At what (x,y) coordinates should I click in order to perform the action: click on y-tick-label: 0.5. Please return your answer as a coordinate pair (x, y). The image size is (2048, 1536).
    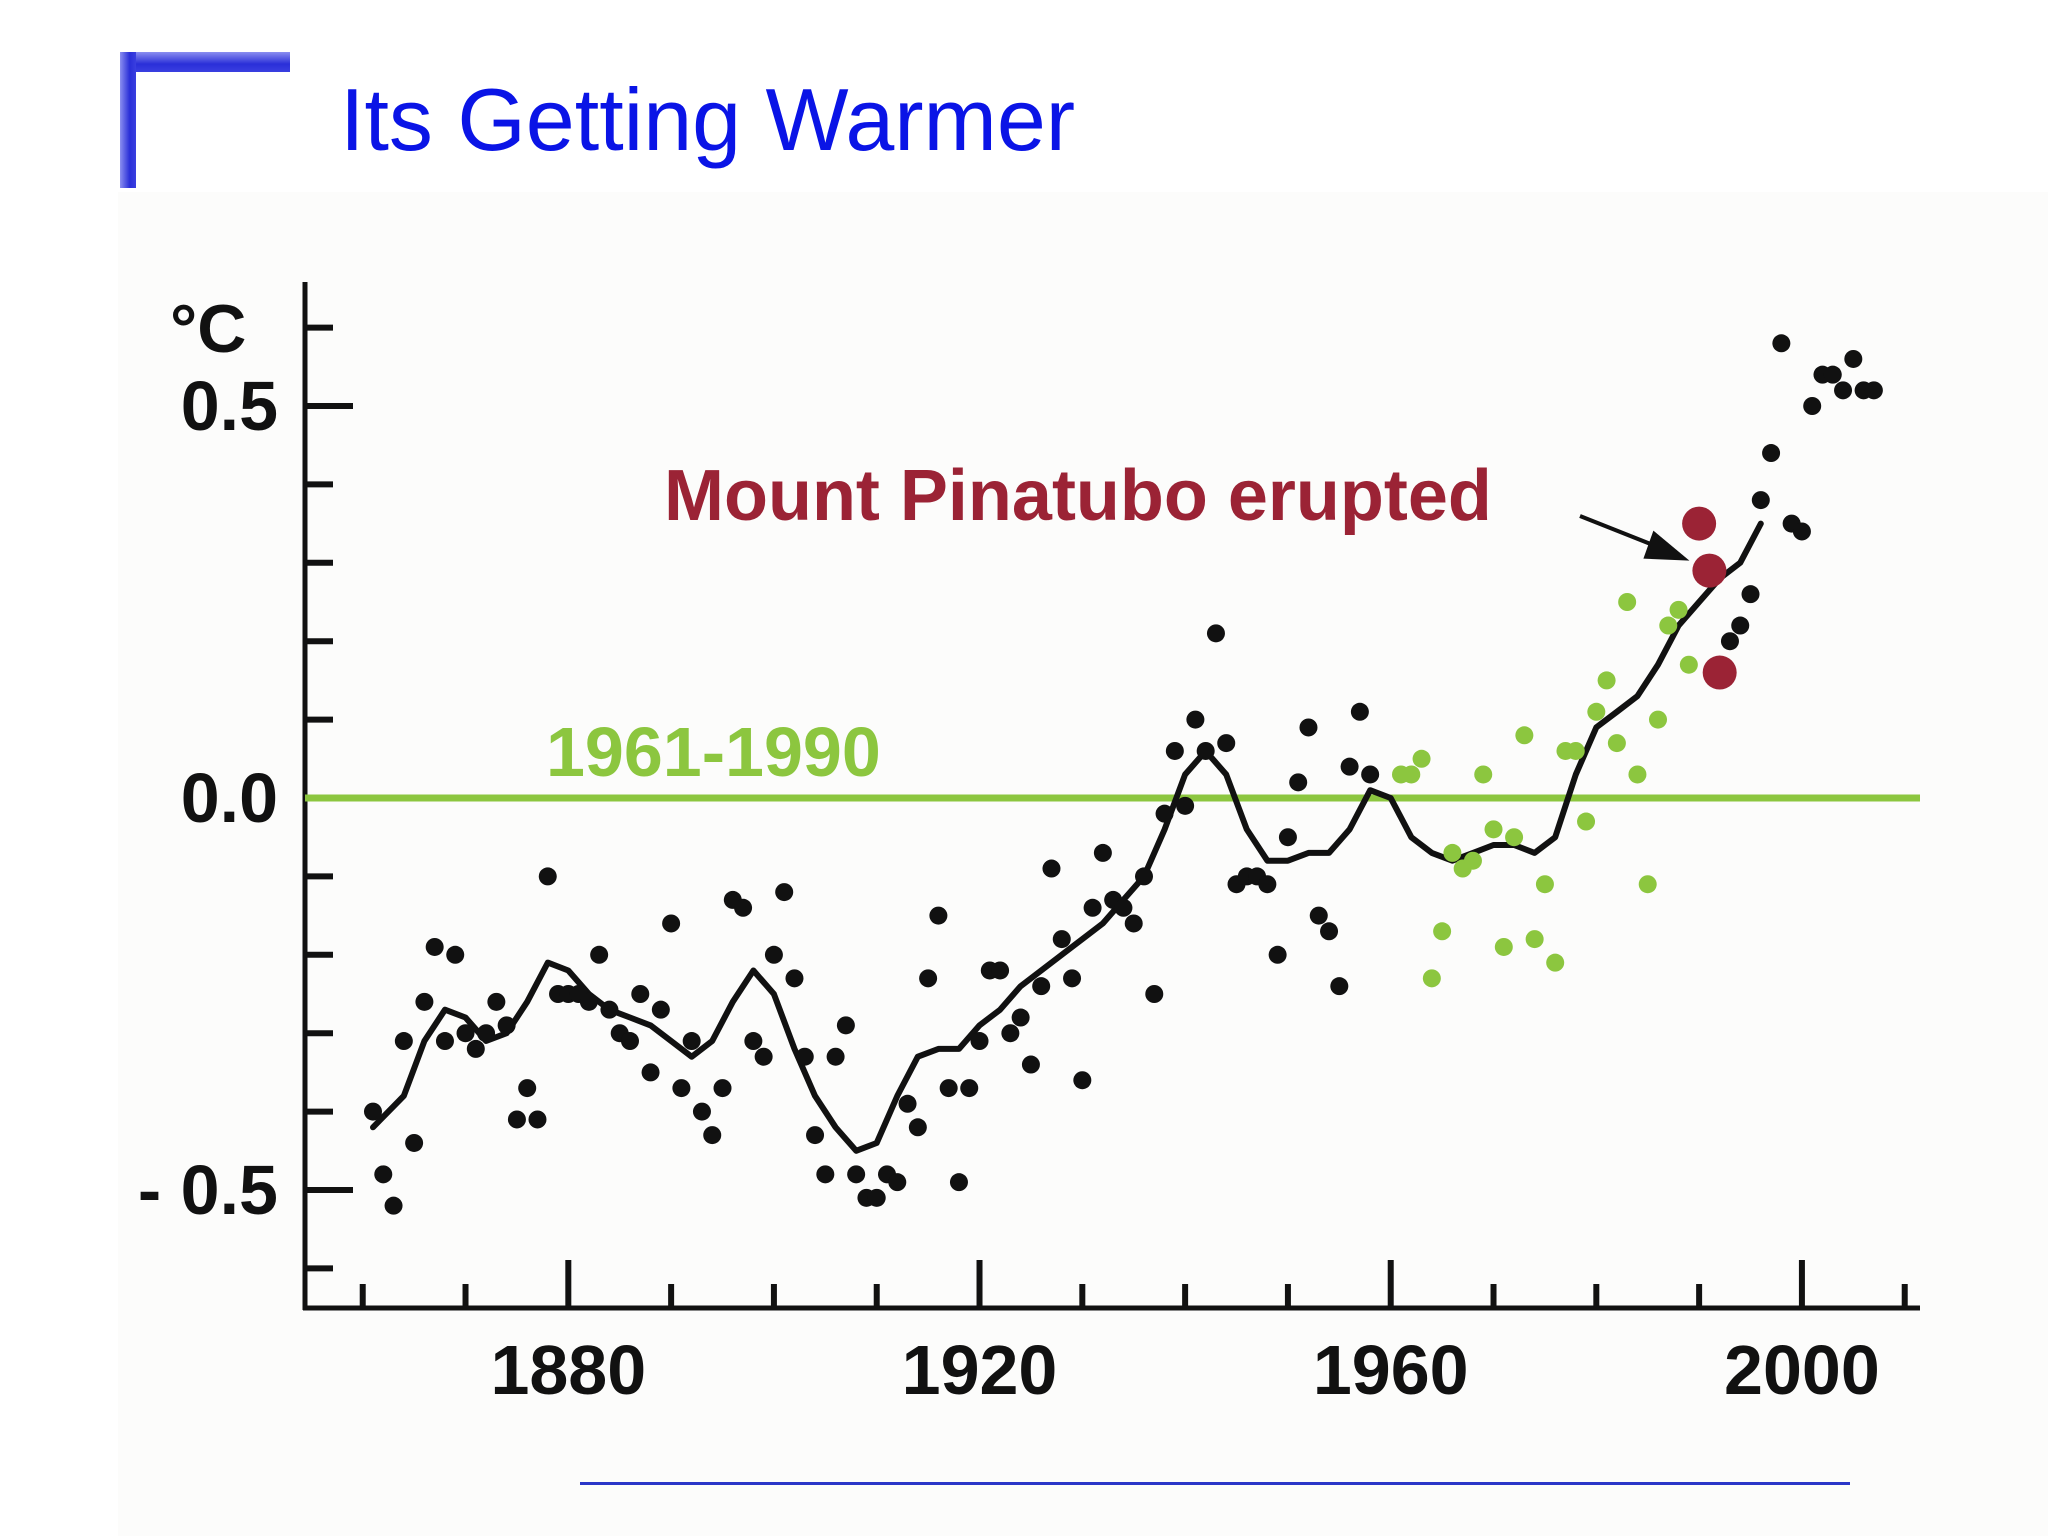
    Looking at the image, I should click on (229, 406).